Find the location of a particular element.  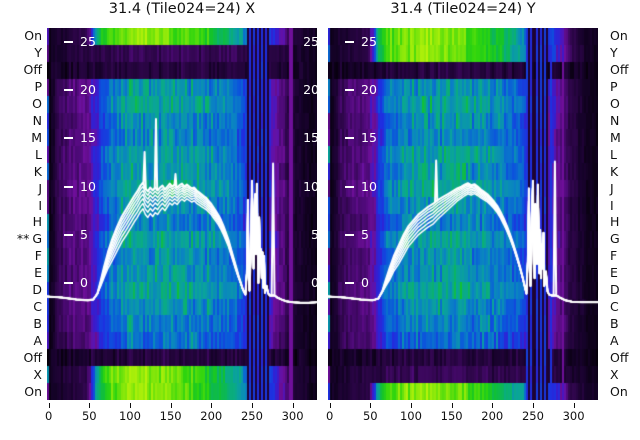

row-label-right-m-6: M is located at coordinates (615, 137).